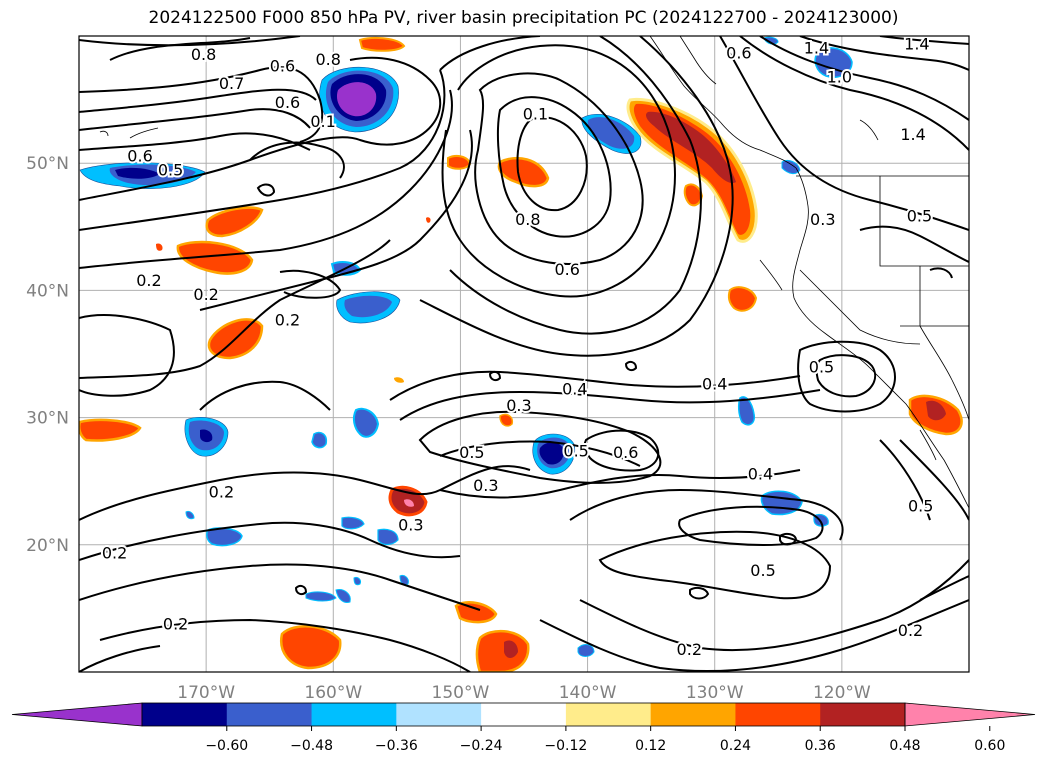 Image resolution: width=1047 pixels, height=769 pixels. What do you see at coordinates (47, 164) in the screenshot?
I see `lat-tick-label: 50°N` at bounding box center [47, 164].